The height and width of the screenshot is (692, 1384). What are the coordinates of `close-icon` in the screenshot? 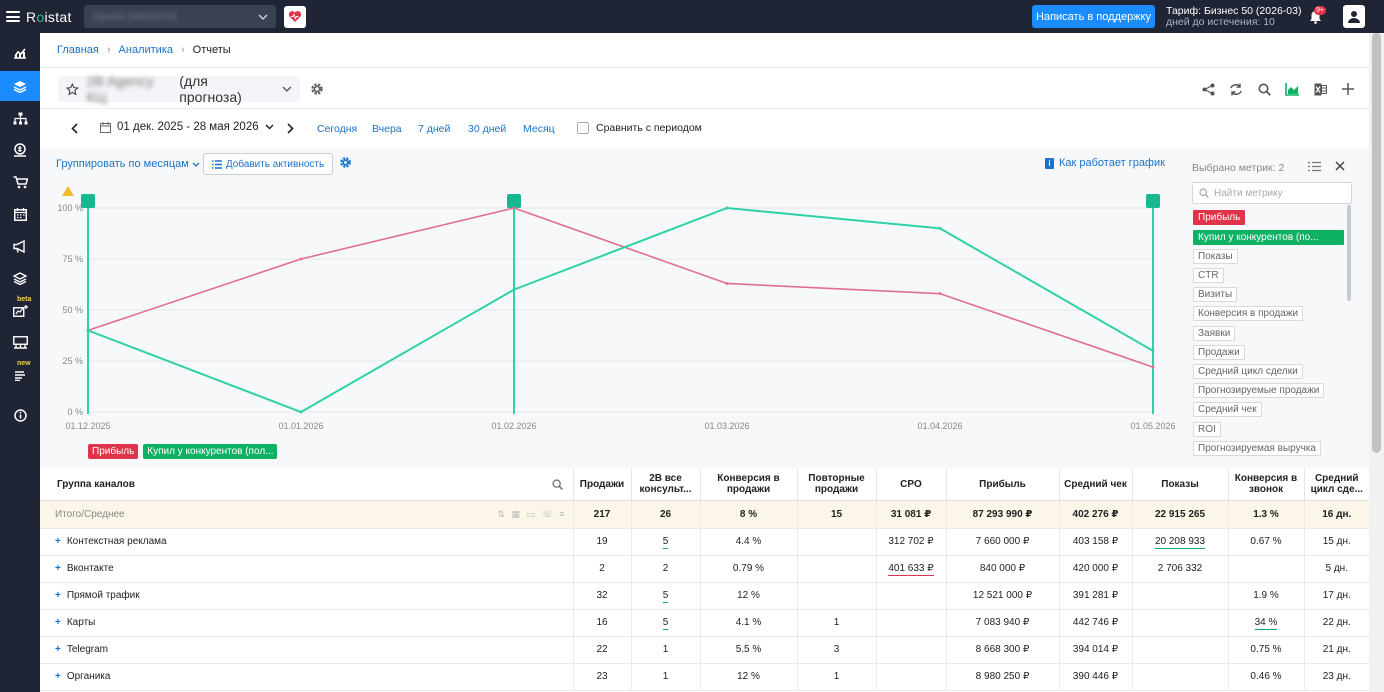 It's located at (1340, 166).